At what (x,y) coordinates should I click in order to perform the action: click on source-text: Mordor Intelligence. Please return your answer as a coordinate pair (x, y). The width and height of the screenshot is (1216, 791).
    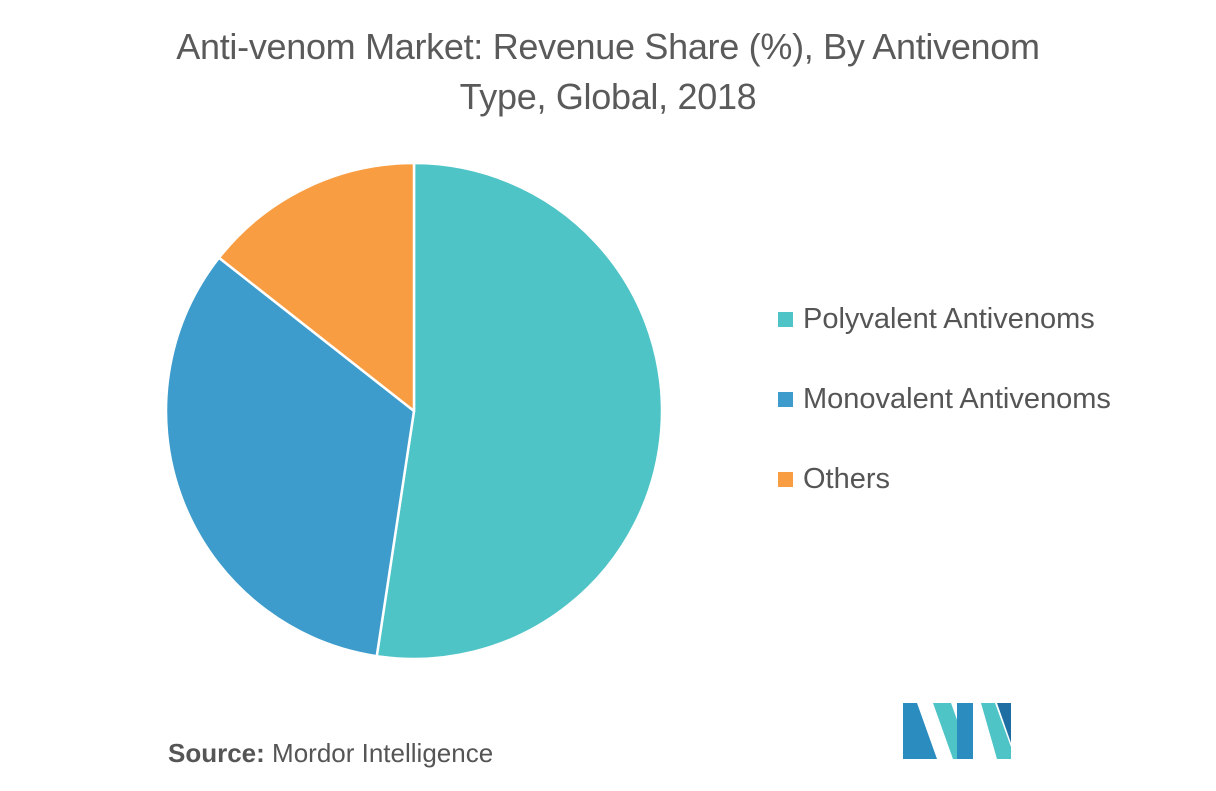
    Looking at the image, I should click on (383, 753).